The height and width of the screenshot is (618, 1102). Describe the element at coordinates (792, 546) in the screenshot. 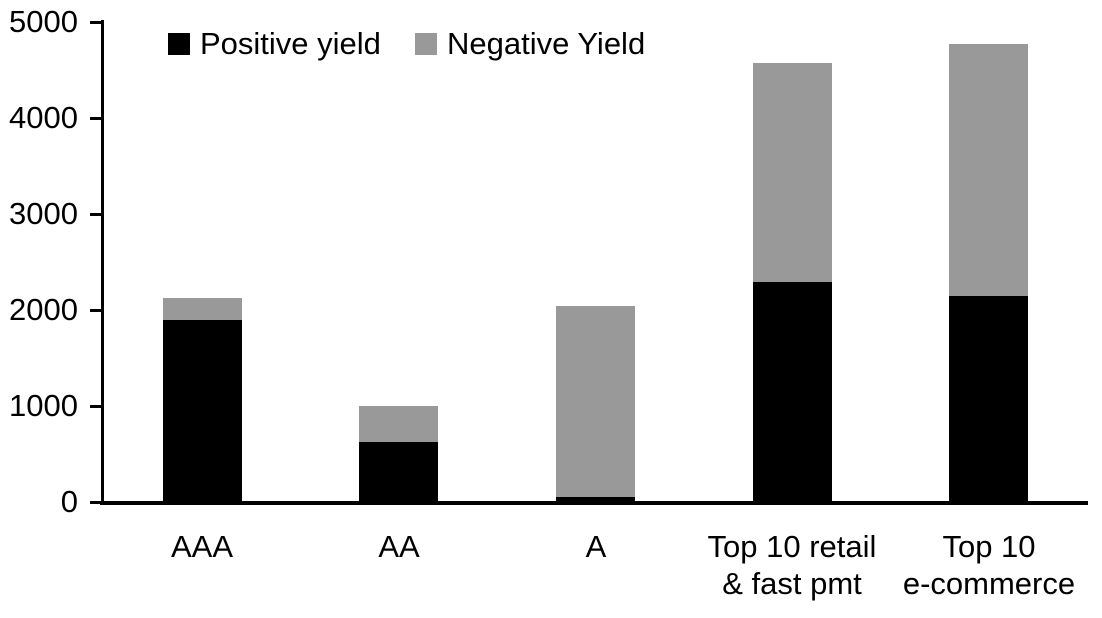

I see `category-label-line: Top 10 retail` at that location.